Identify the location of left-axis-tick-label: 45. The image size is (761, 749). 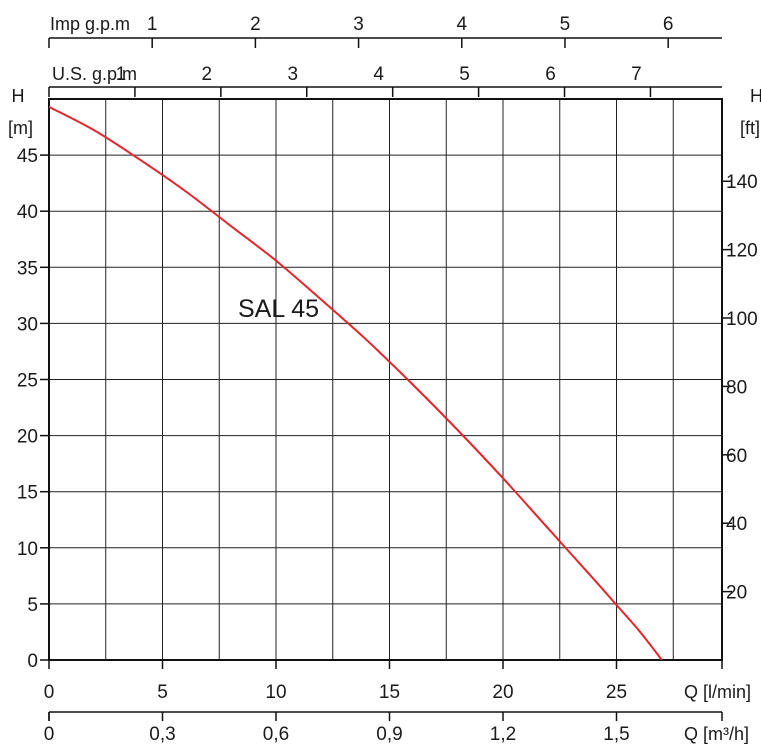
(27, 156).